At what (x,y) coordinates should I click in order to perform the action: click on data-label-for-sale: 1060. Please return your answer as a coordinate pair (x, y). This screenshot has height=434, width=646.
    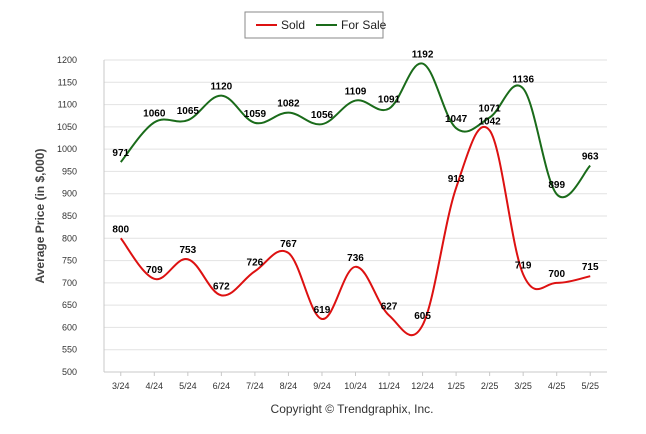
    Looking at the image, I should click on (154, 113).